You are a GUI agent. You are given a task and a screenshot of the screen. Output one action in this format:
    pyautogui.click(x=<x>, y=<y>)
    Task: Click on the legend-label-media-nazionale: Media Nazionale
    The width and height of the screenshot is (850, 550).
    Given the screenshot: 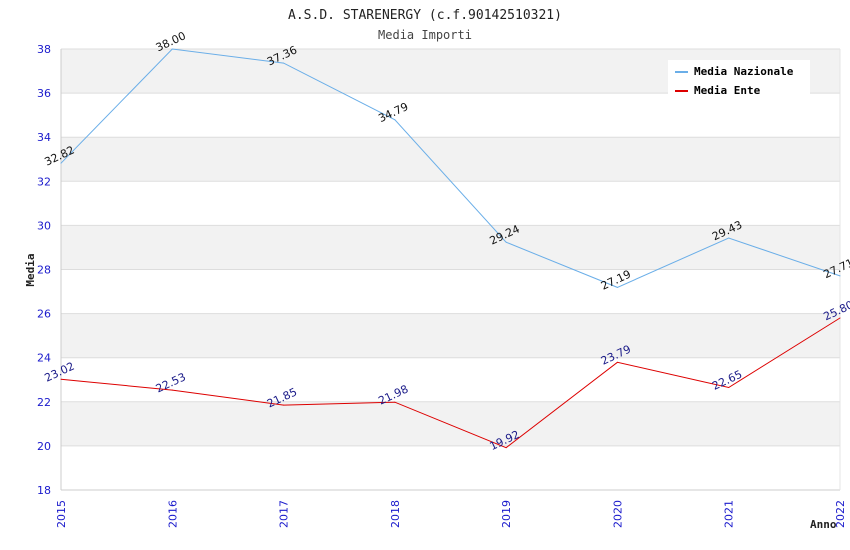 What is the action you would take?
    pyautogui.click(x=744, y=71)
    